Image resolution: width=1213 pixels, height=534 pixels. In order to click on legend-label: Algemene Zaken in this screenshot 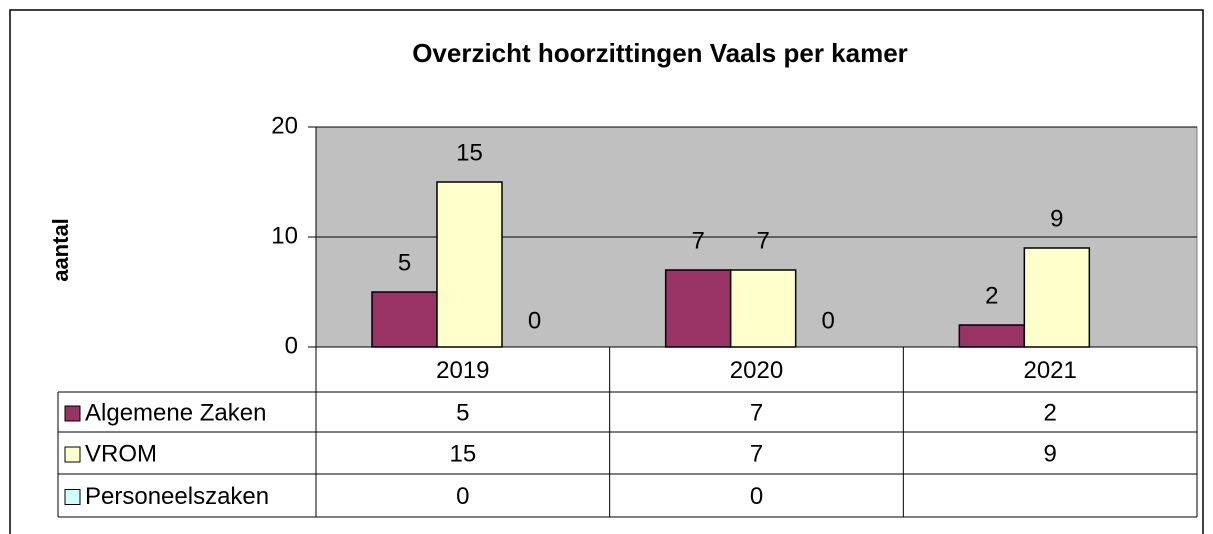, I will do `click(175, 412)`.